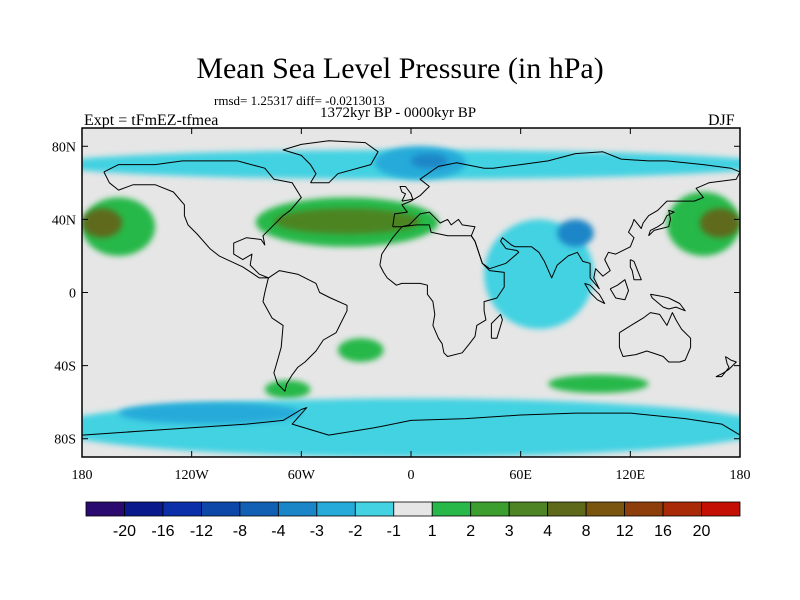 The height and width of the screenshot is (600, 800). Describe the element at coordinates (240, 531) in the screenshot. I see `colorbar-label: -8` at that location.